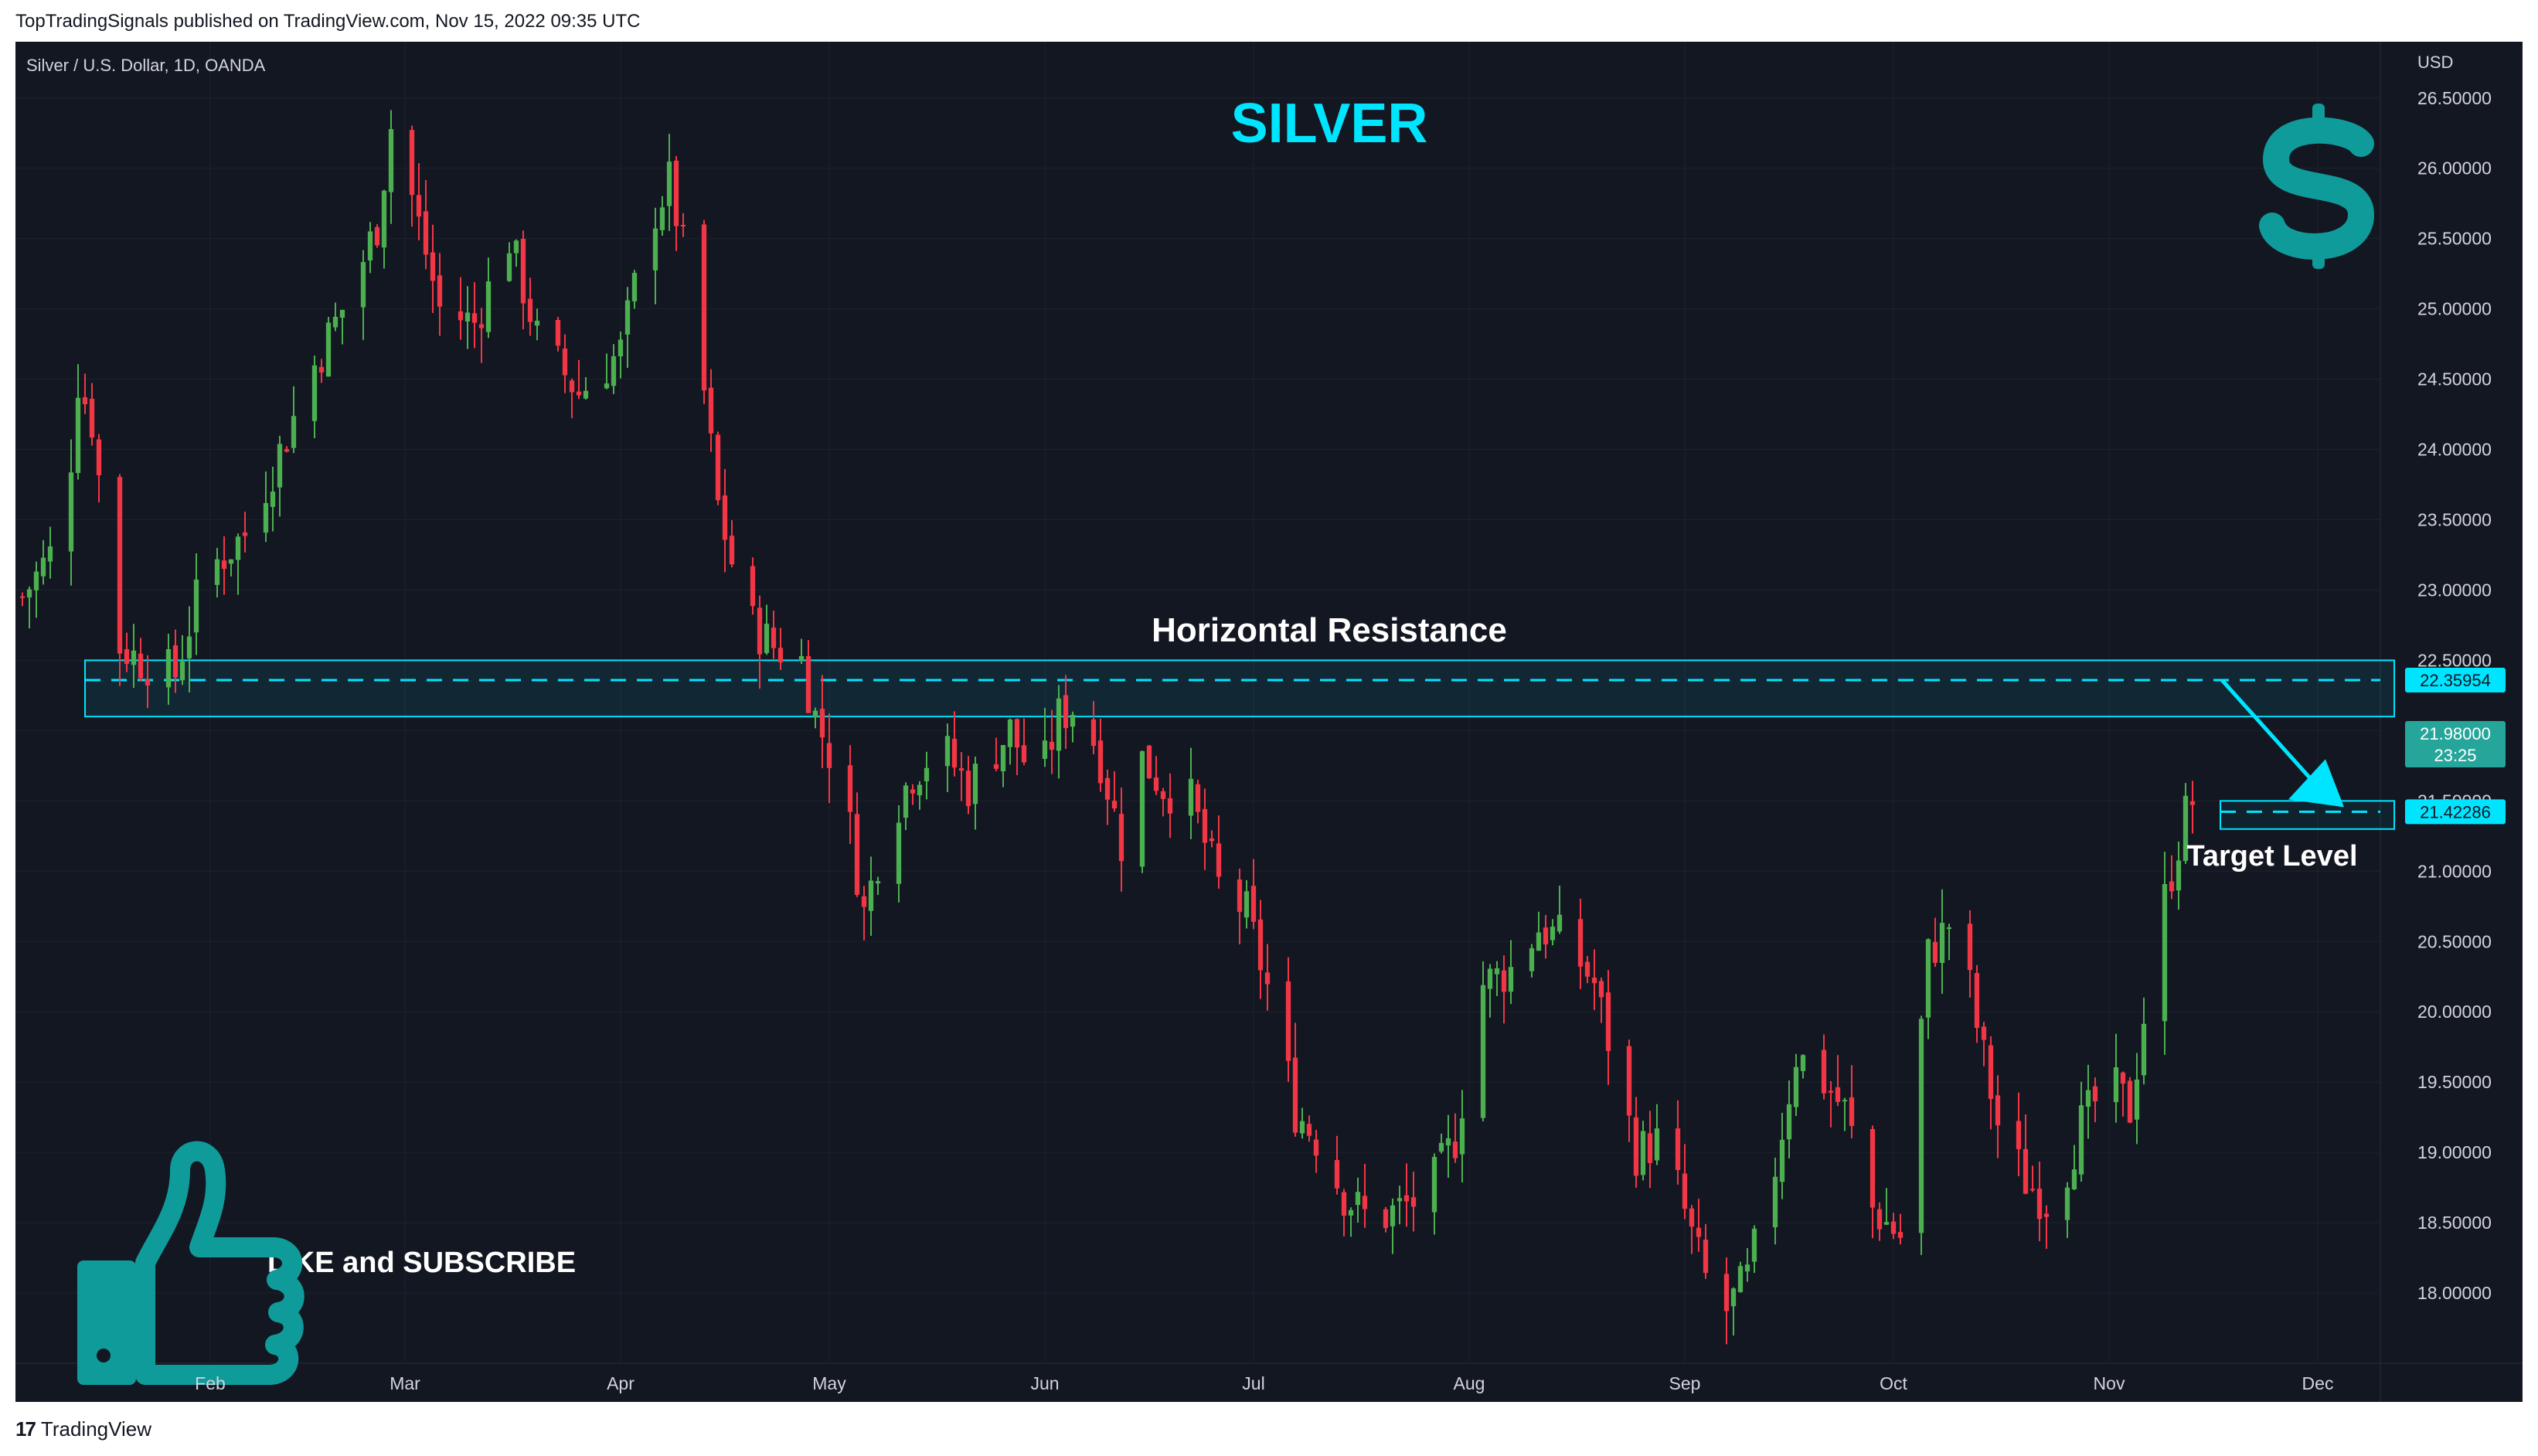 The width and height of the screenshot is (2538, 1456). I want to click on time-tick-label: Oct, so click(1894, 1383).